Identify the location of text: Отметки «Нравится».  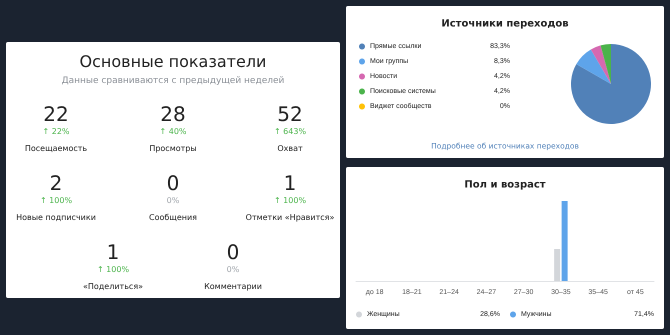
(290, 217).